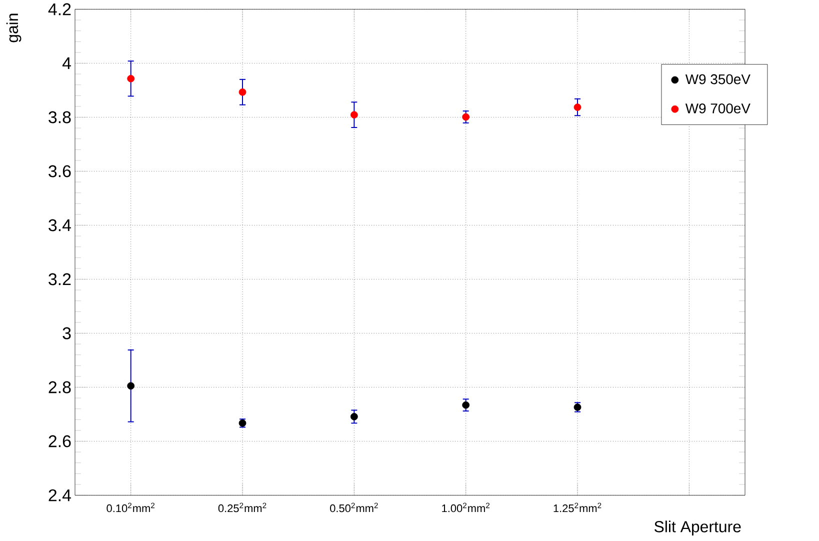 The image size is (819, 541). What do you see at coordinates (130, 507) in the screenshot?
I see `x-tick-label: 0.10$^{2}$mm$^{2}$` at bounding box center [130, 507].